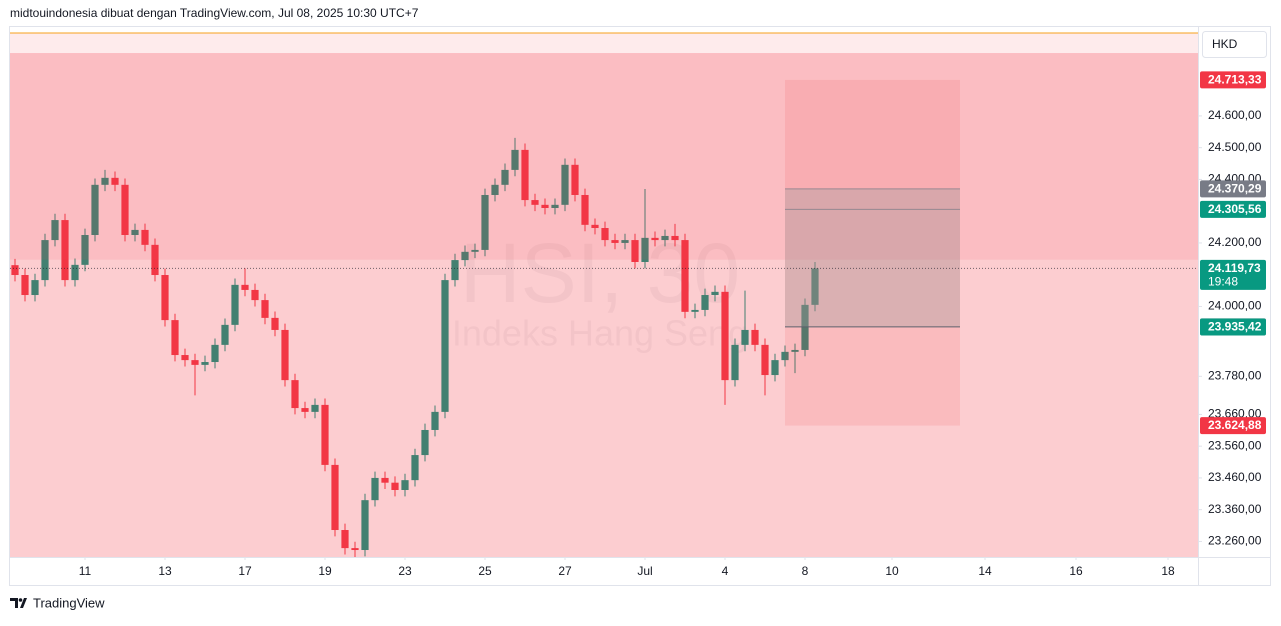  What do you see at coordinates (325, 571) in the screenshot?
I see `x-tick-label: 19` at bounding box center [325, 571].